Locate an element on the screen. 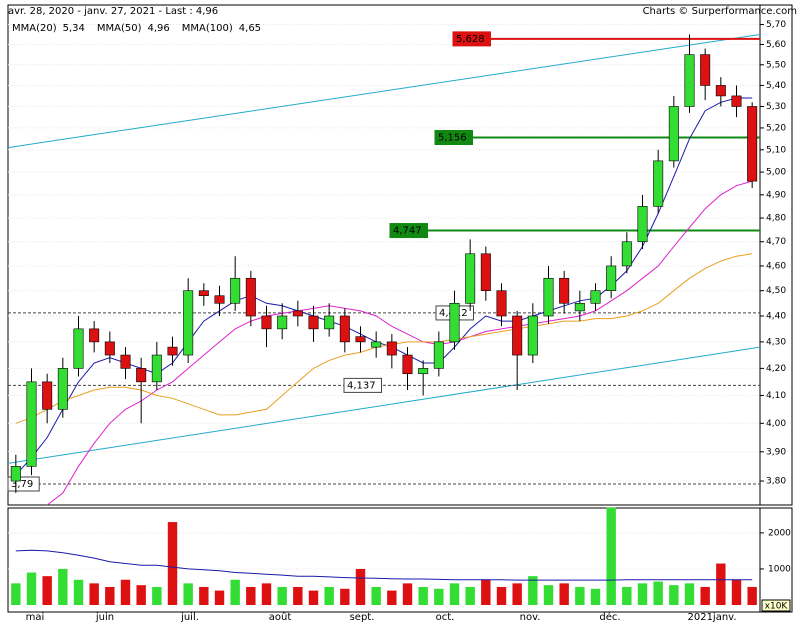  y-tick-label: 4,10 is located at coordinates (776, 396).